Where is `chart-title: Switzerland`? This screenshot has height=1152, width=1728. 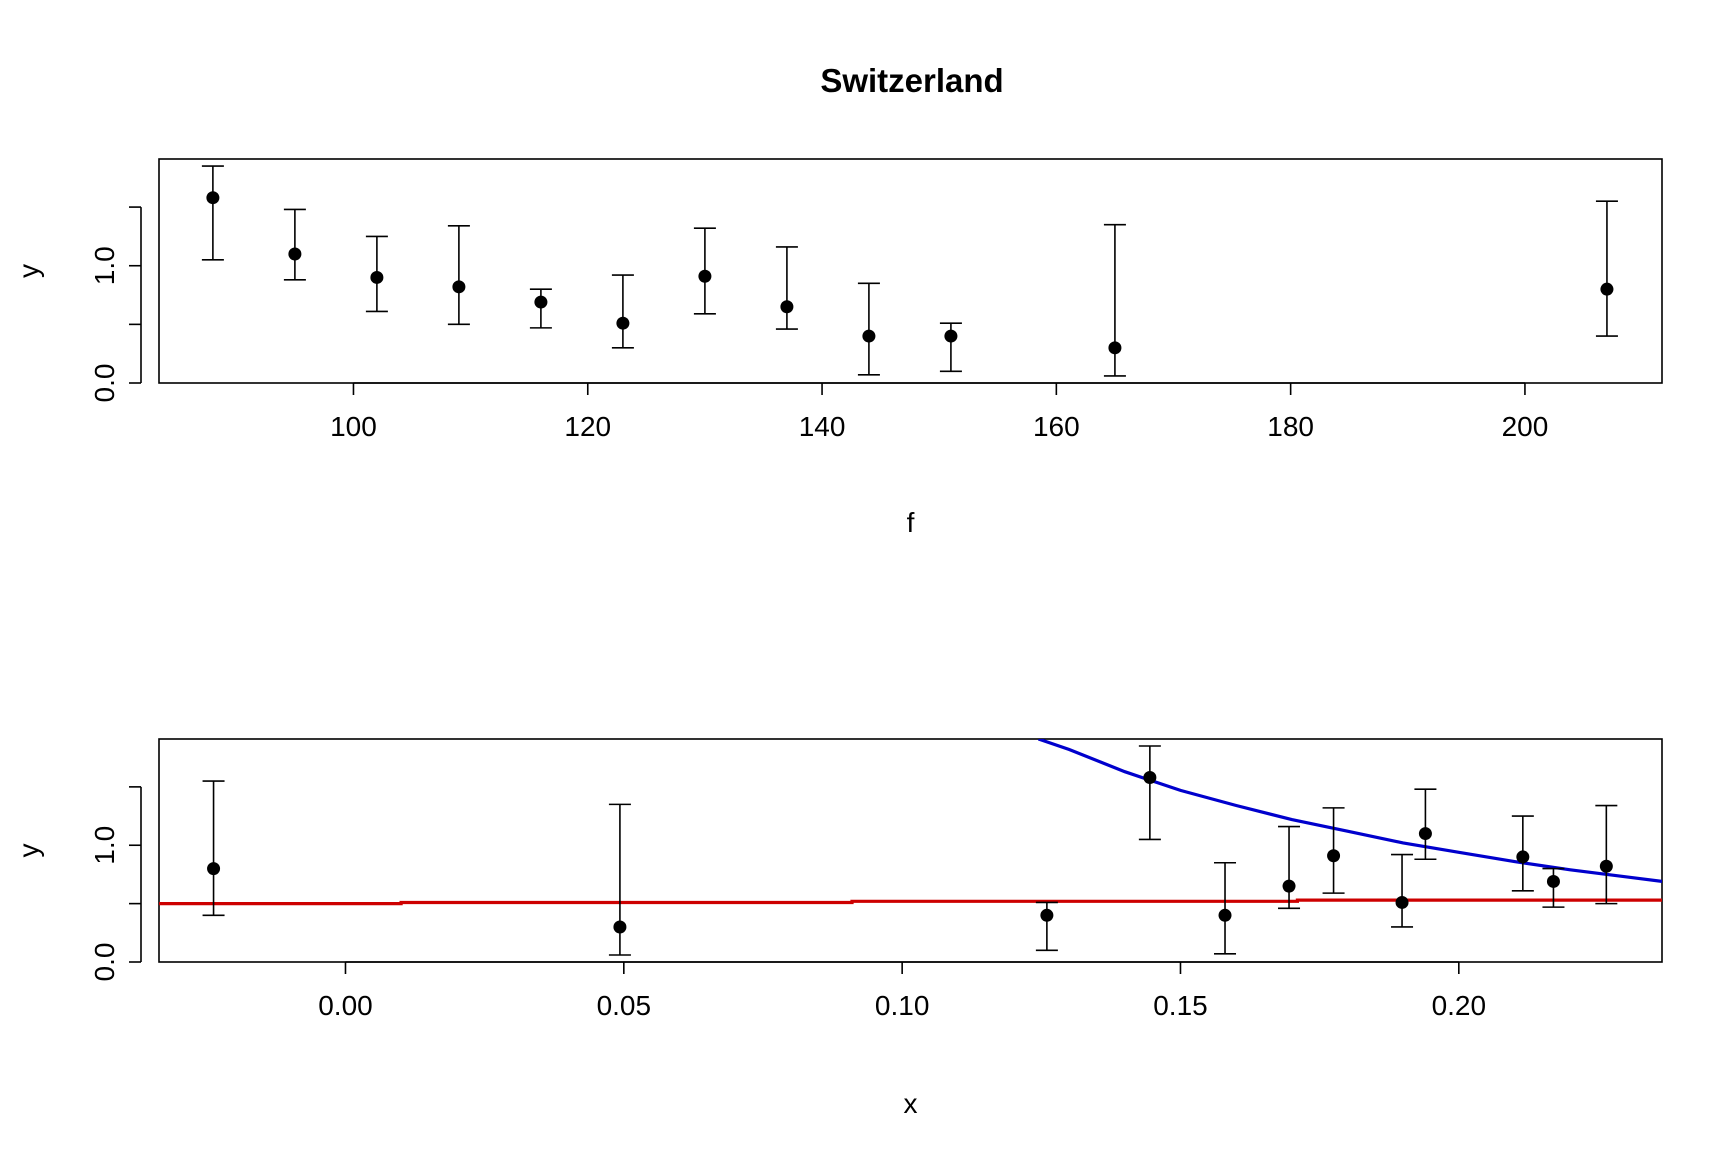
chart-title: Switzerland is located at coordinates (911, 80).